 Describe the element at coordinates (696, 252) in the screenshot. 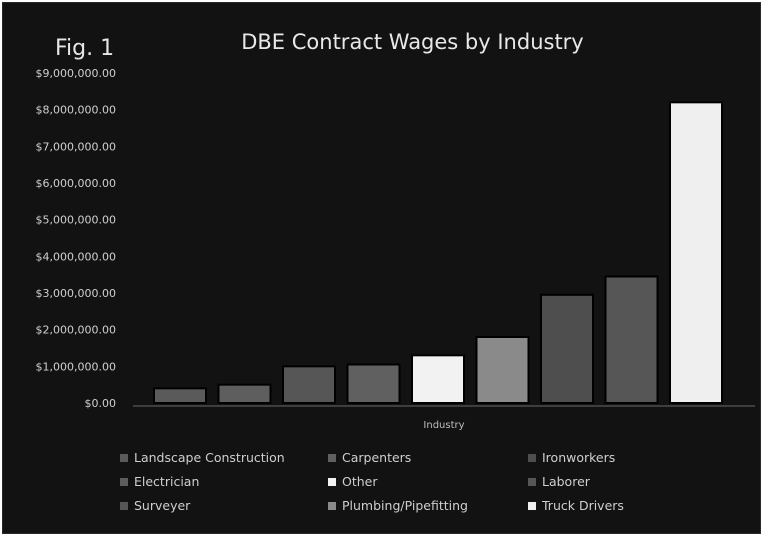

I see `bar-truck-drivers` at that location.